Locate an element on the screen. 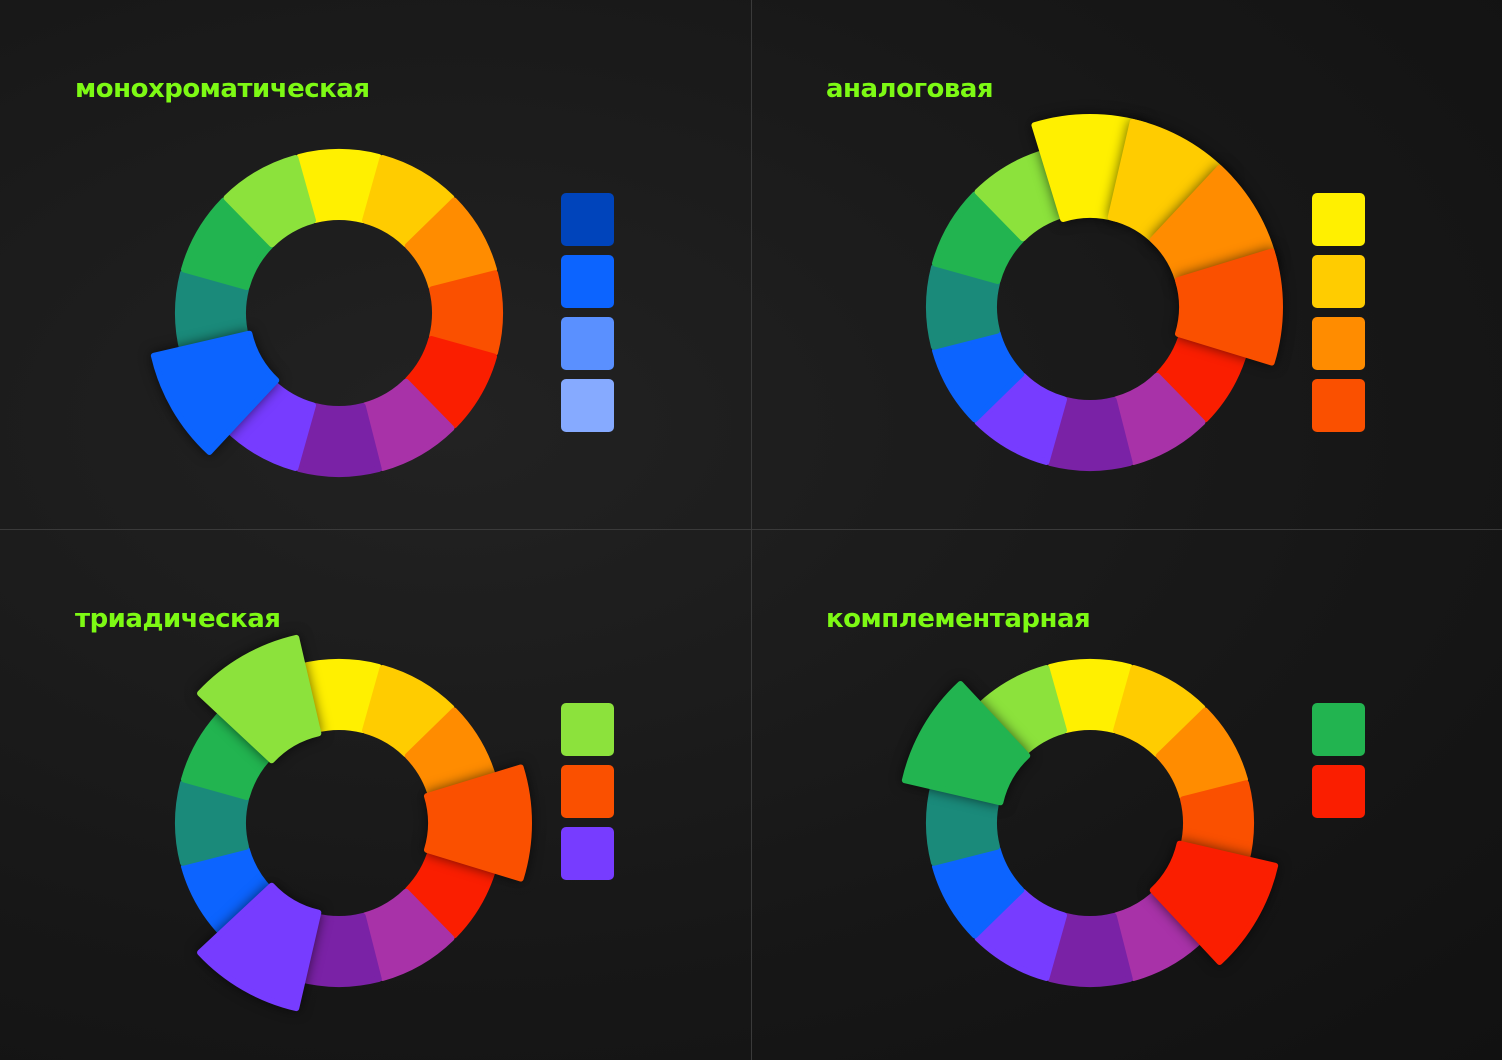 This screenshot has width=1502, height=1060. vertical-divider is located at coordinates (751, 530).